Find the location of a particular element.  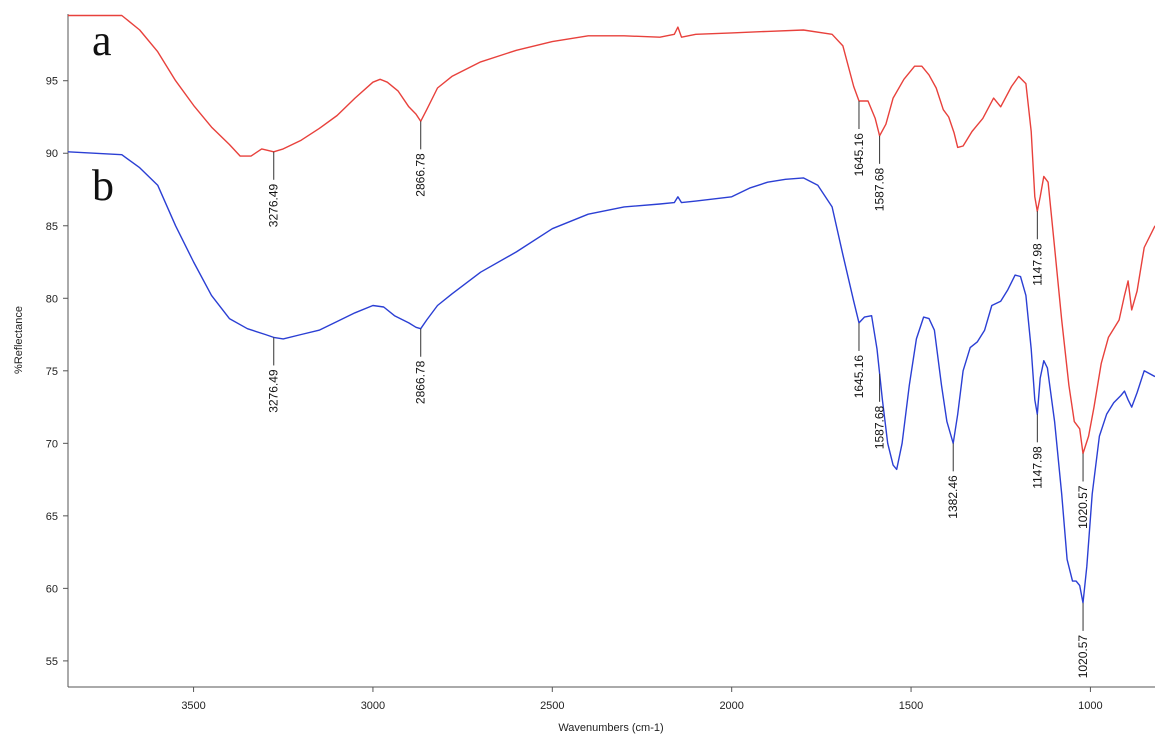

x-axis-title: Wavenumbers (cm-1) is located at coordinates (610, 728).